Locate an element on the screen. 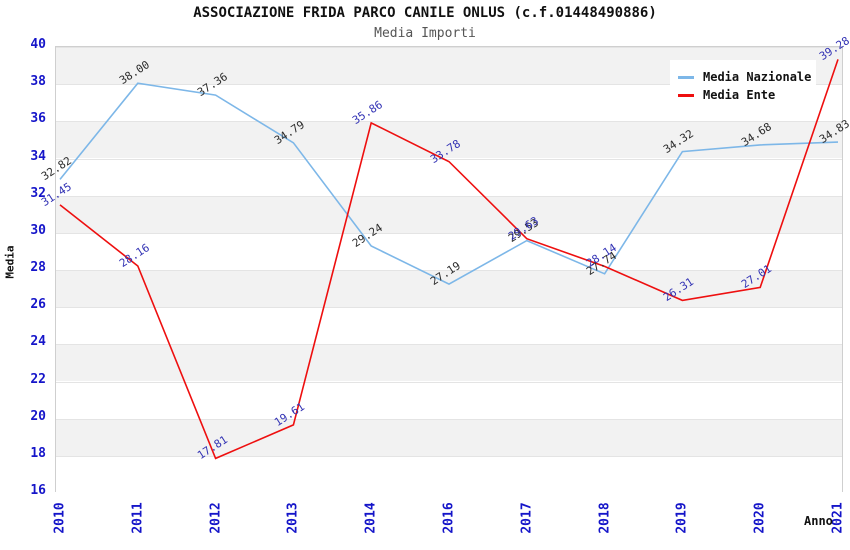  x-tick-label: 2019 is located at coordinates (682, 518).